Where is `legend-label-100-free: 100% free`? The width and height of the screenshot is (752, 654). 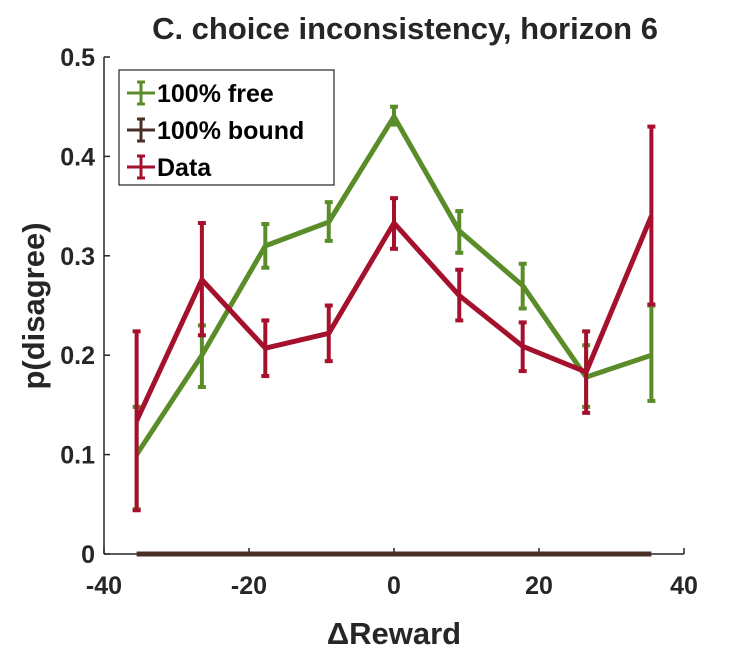
legend-label-100-free: 100% free is located at coordinates (215, 94).